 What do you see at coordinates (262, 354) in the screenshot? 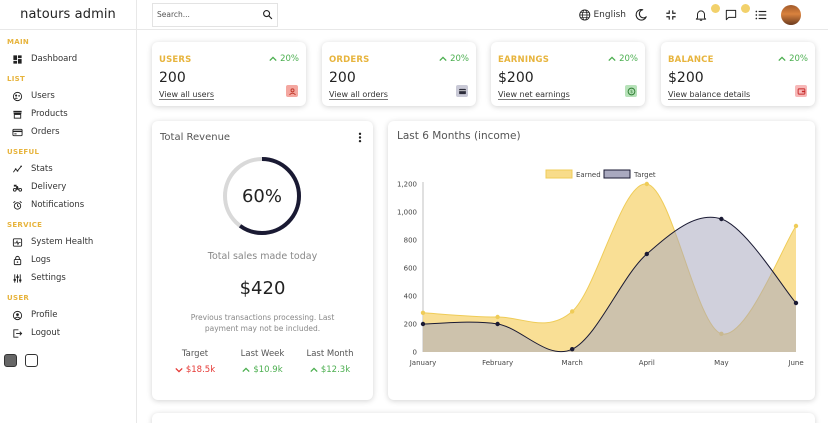
I see `stat-title: Last Week` at bounding box center [262, 354].